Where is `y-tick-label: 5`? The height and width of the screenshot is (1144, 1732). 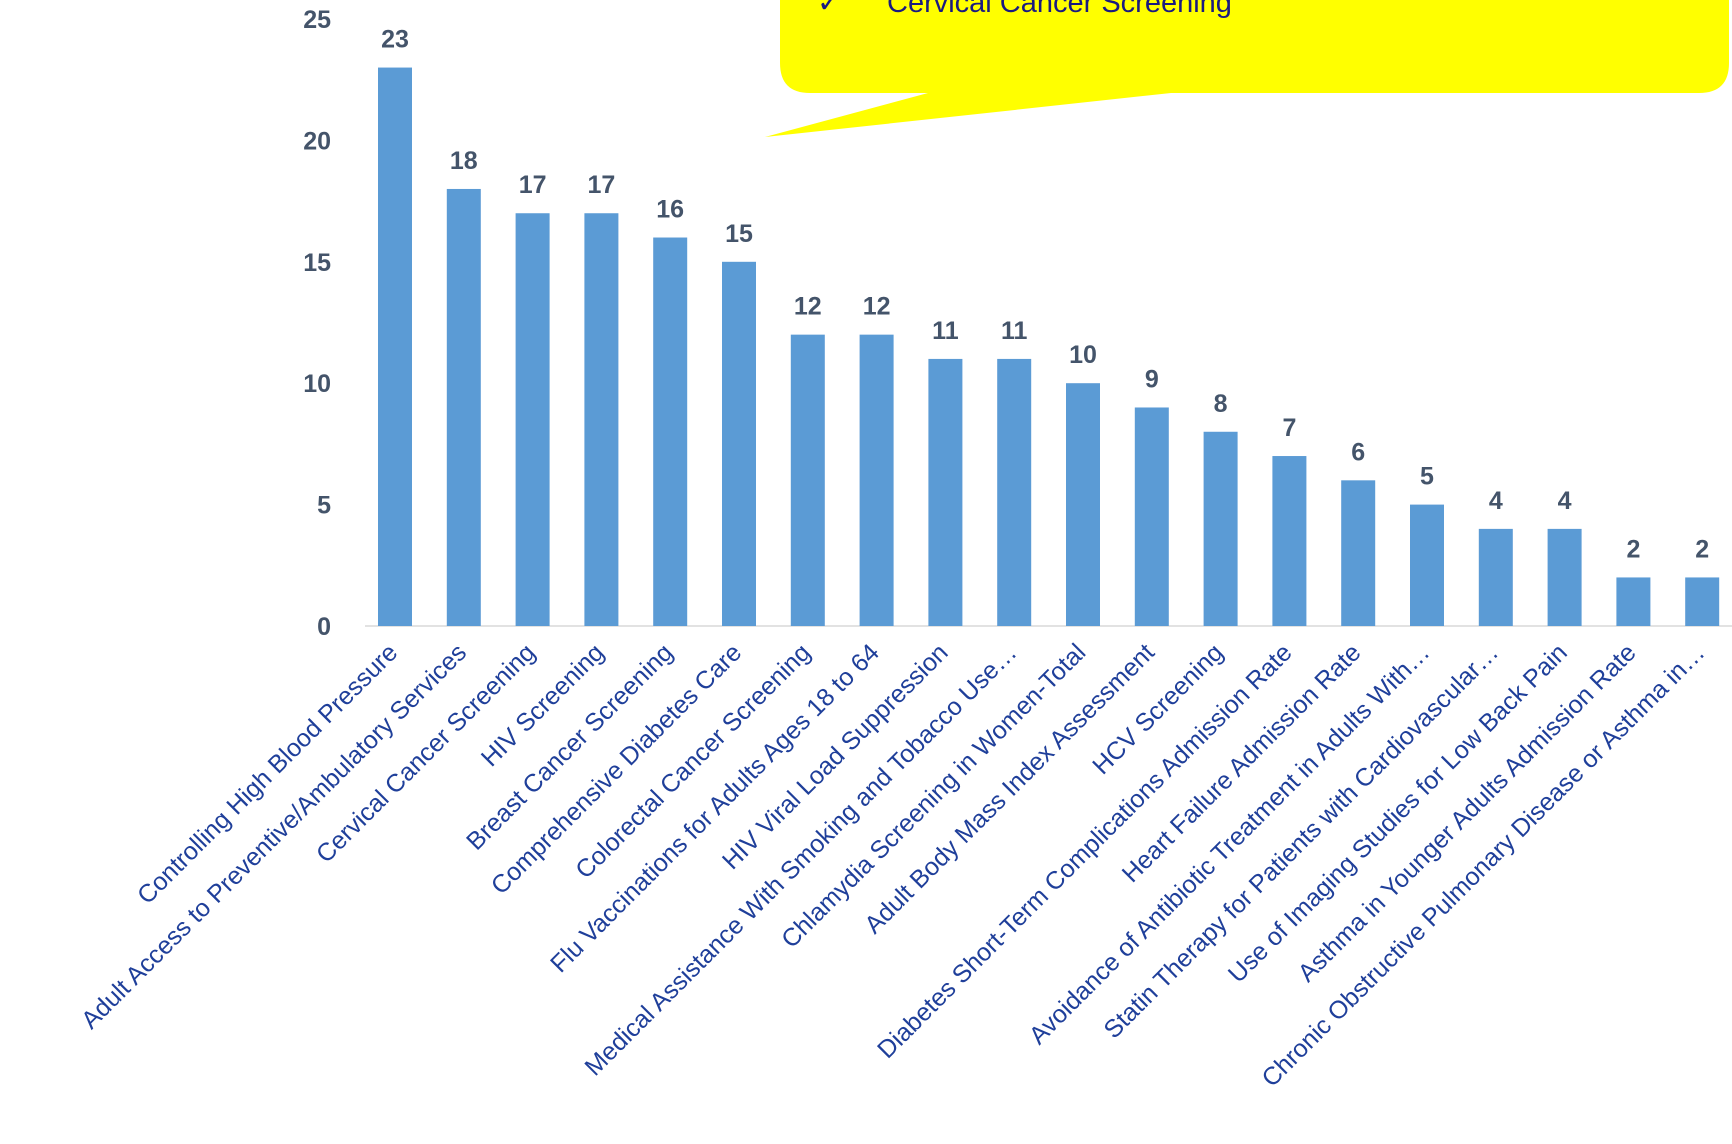
y-tick-label: 5 is located at coordinates (324, 506).